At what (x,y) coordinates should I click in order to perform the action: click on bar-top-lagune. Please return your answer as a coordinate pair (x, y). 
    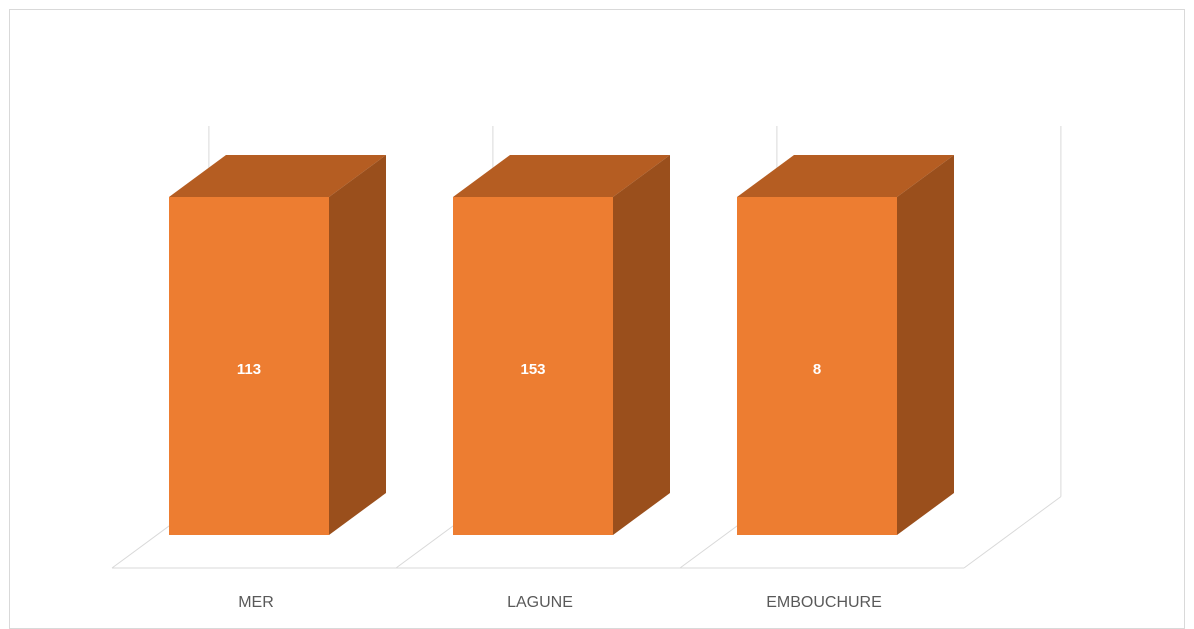
    Looking at the image, I should click on (561, 176).